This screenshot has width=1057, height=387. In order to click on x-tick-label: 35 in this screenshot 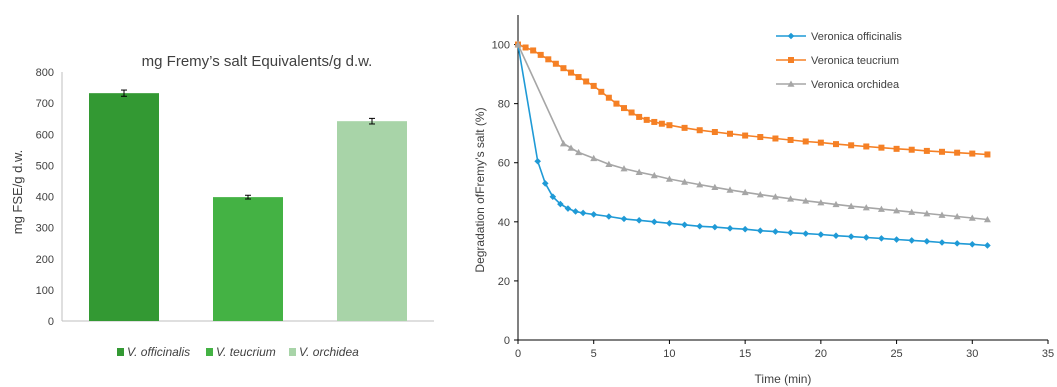, I will do `click(1048, 354)`.